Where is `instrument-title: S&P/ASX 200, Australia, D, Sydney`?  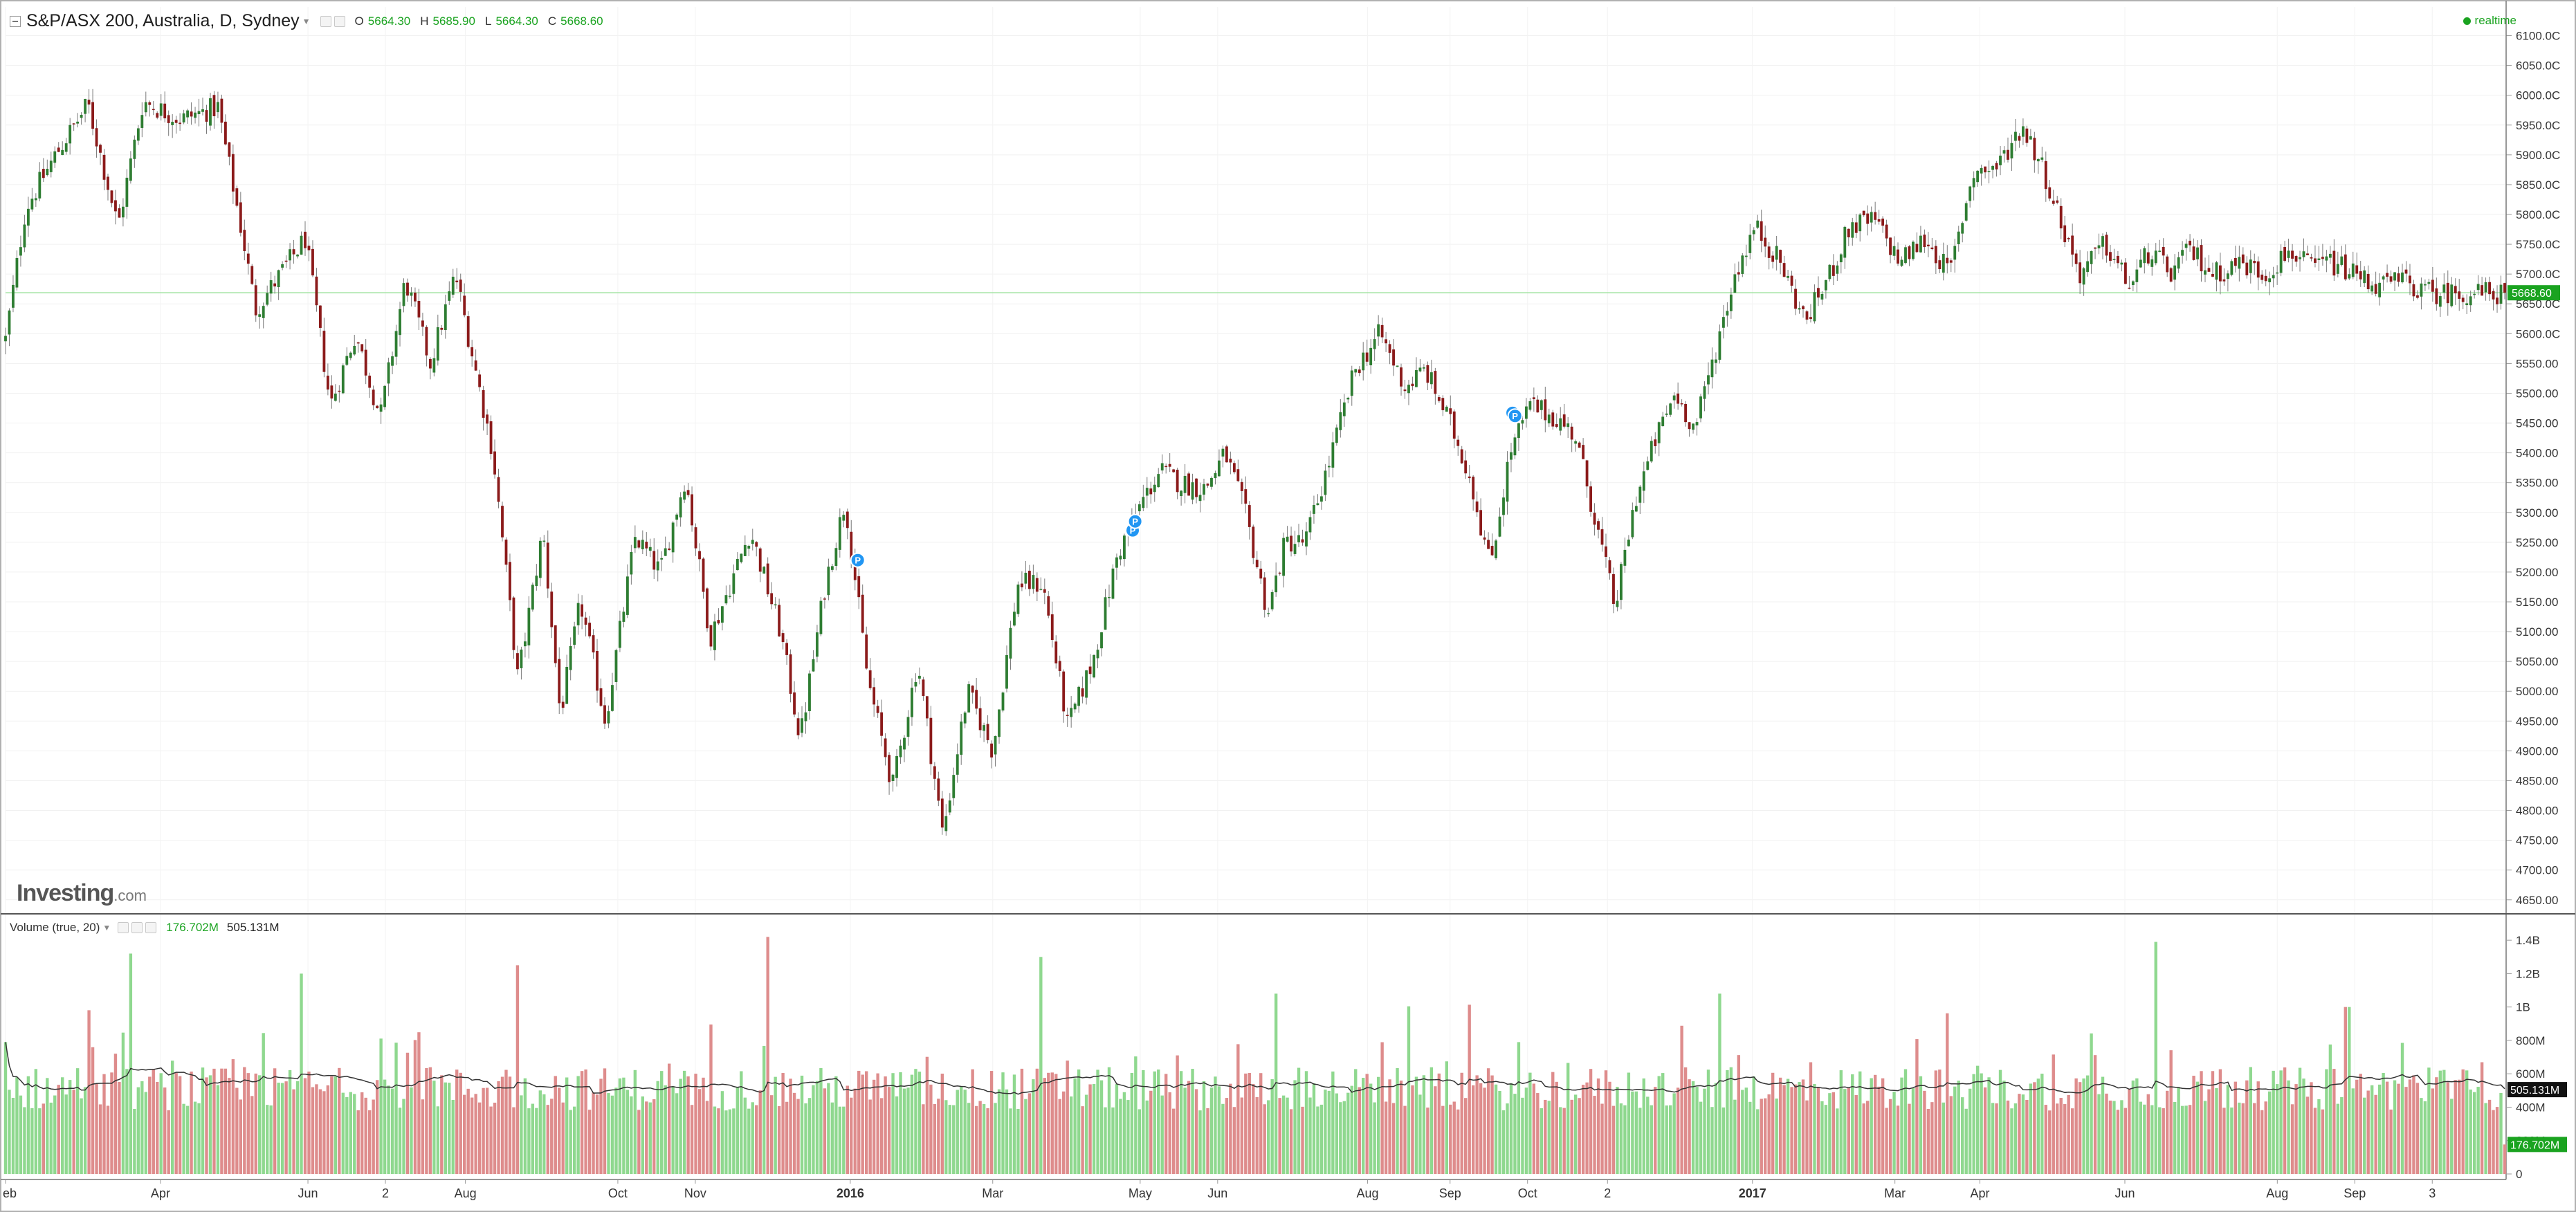 instrument-title: S&P/ASX 200, Australia, D, Sydney is located at coordinates (163, 20).